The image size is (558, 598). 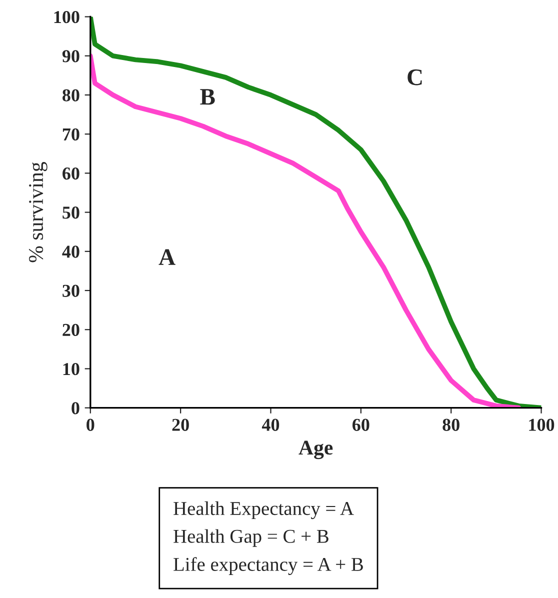 What do you see at coordinates (71, 212) in the screenshot?
I see `y-tick-label: 50` at bounding box center [71, 212].